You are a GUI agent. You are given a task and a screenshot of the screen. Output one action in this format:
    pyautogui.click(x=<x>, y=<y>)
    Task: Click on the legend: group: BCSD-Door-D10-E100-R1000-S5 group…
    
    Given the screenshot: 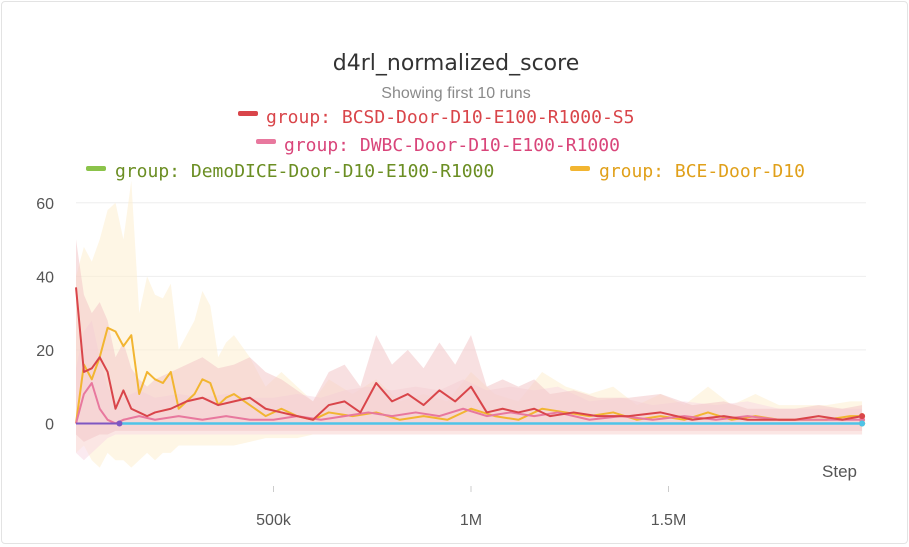 What is the action you would take?
    pyautogui.click(x=445, y=144)
    